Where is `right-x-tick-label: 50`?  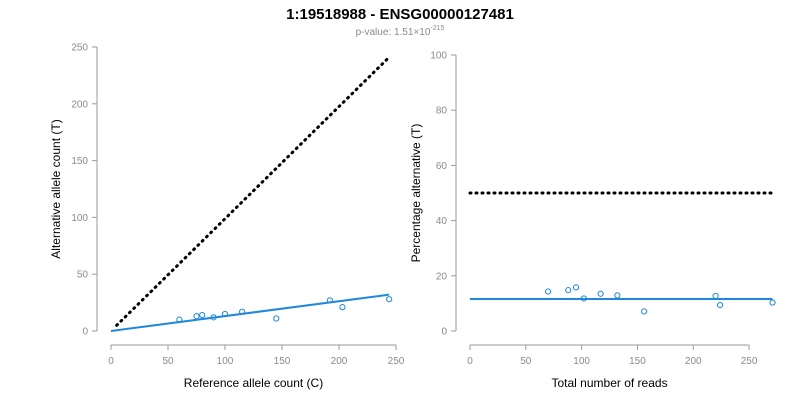
right-x-tick-label: 50 is located at coordinates (526, 361).